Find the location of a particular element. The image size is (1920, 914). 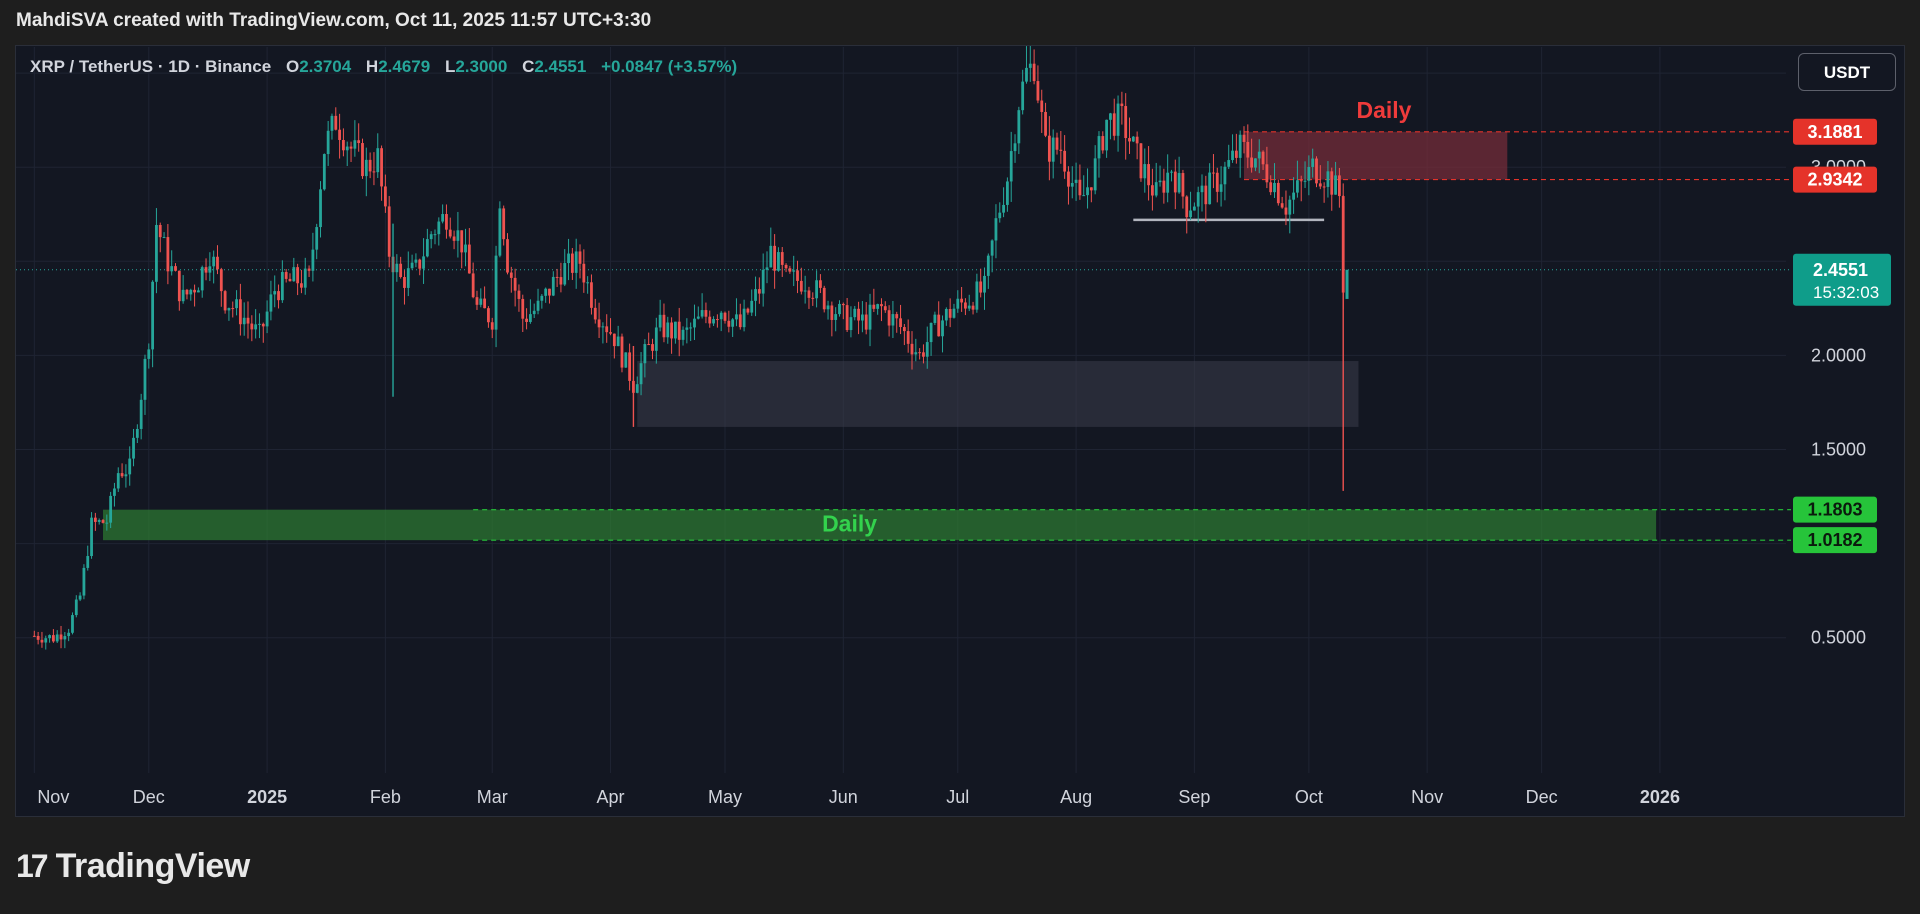

currency-button: USDT is located at coordinates (1847, 72).